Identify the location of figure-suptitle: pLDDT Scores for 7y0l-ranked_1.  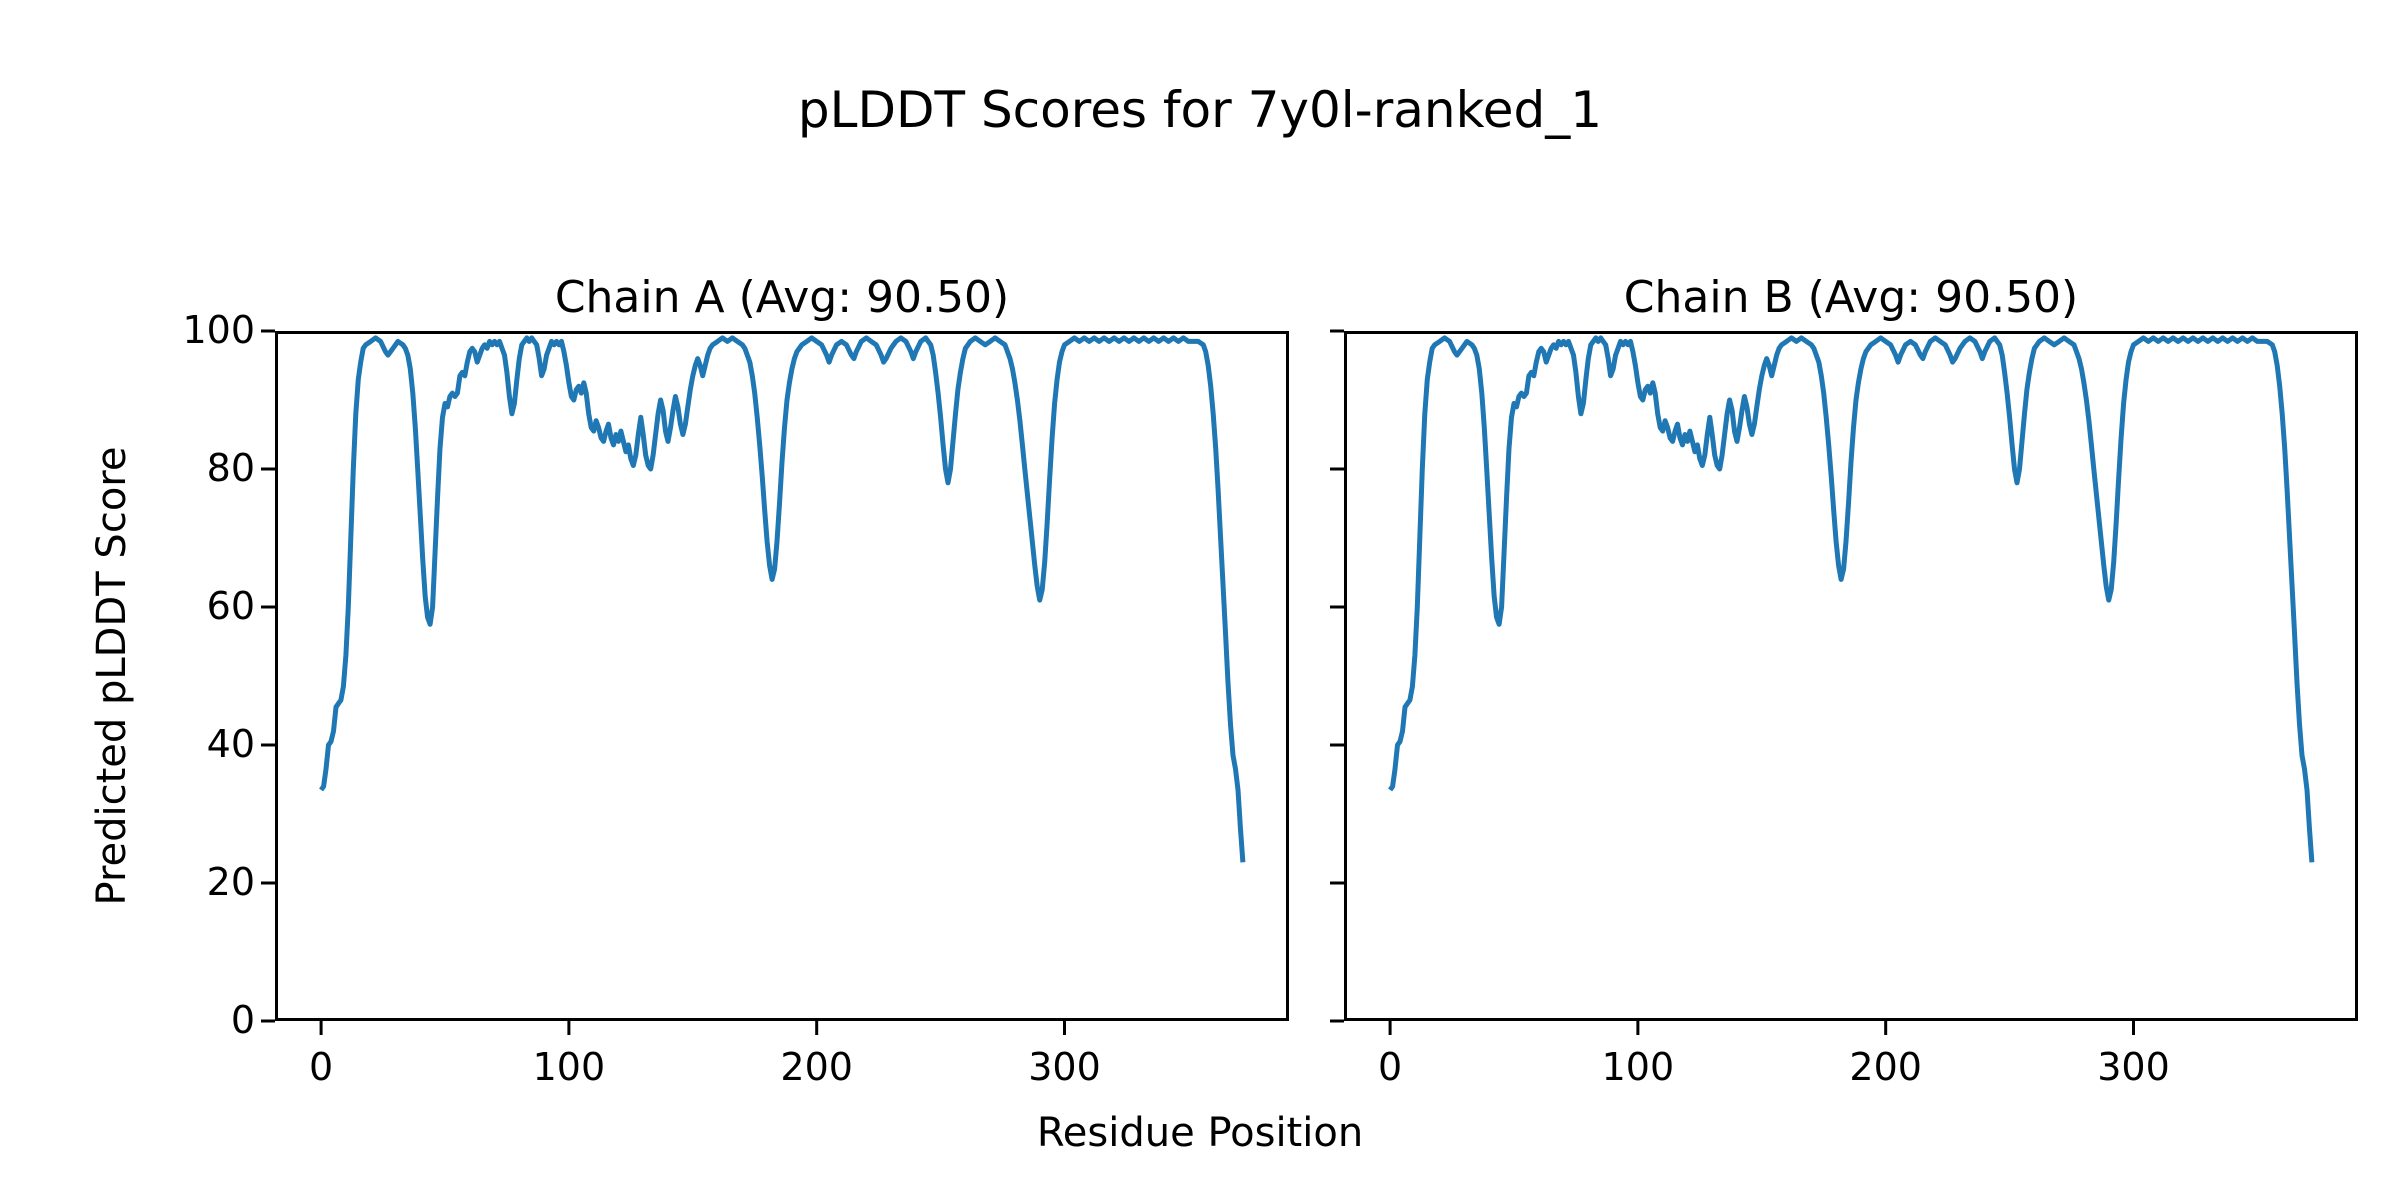
(1200, 110).